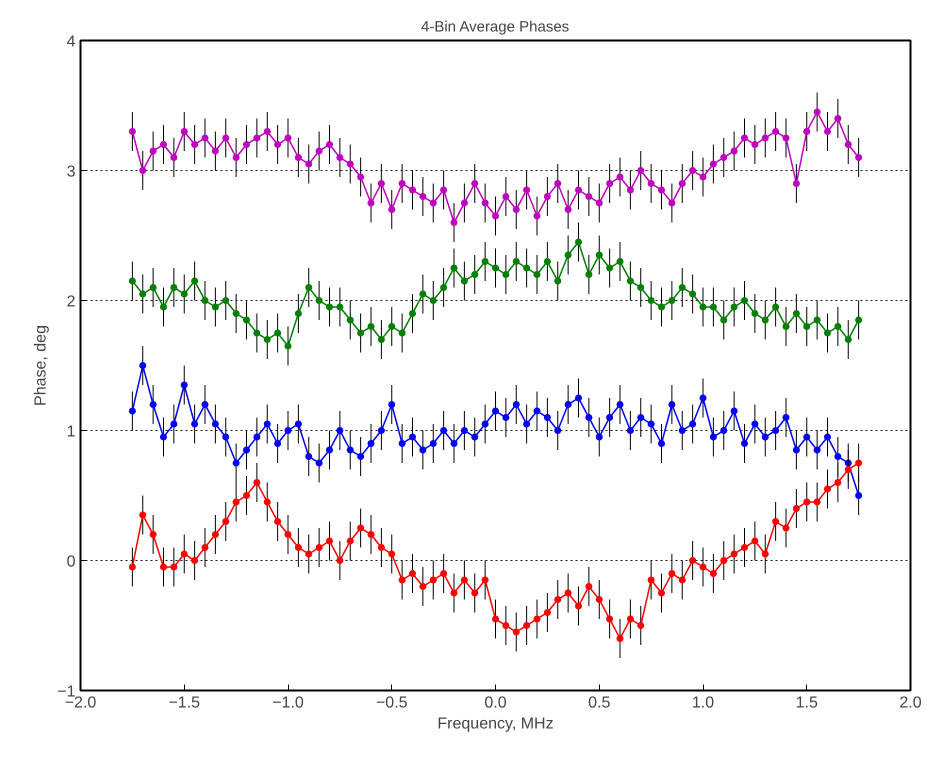 This screenshot has width=935, height=766. I want to click on x-tick-label: 0.5, so click(599, 703).